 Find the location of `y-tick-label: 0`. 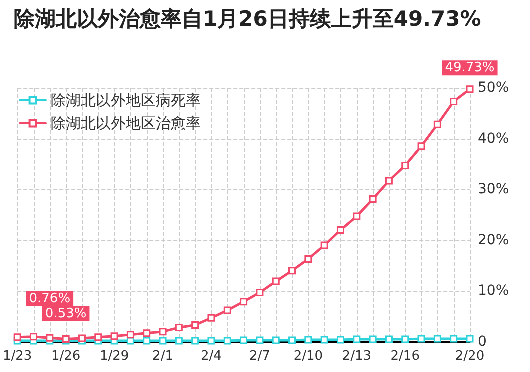

y-tick-label: 0 is located at coordinates (482, 342).